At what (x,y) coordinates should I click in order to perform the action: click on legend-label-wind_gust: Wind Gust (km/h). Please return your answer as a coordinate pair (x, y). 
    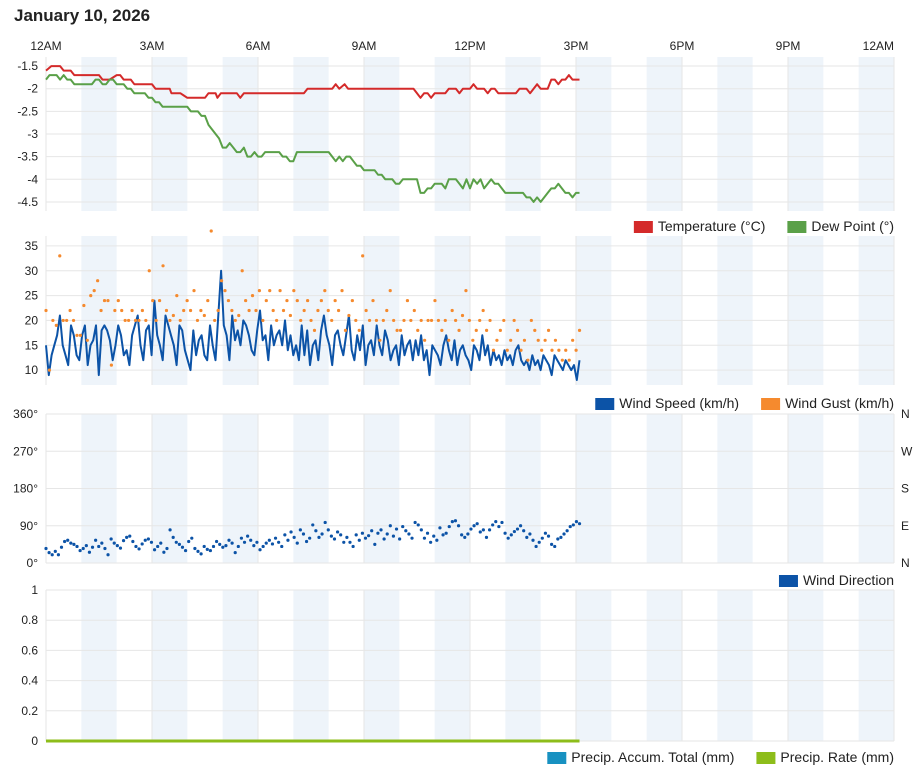
    Looking at the image, I should click on (839, 403).